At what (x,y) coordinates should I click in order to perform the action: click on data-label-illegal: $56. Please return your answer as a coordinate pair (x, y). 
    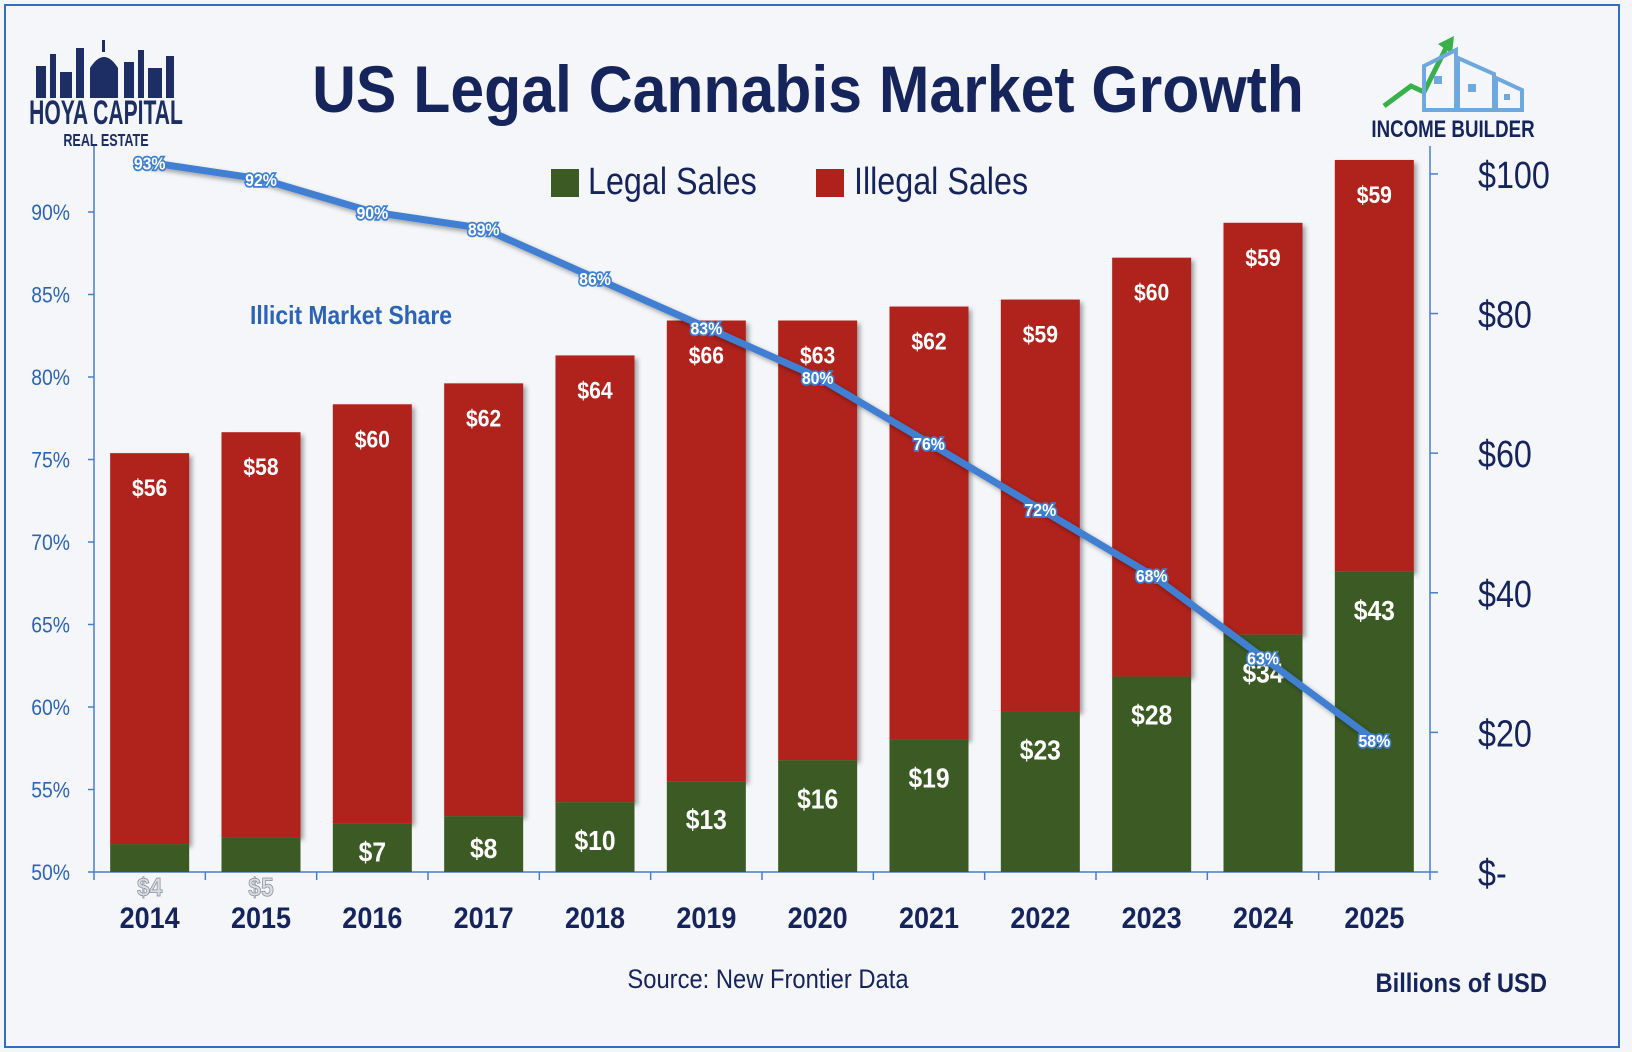
    Looking at the image, I should click on (149, 488).